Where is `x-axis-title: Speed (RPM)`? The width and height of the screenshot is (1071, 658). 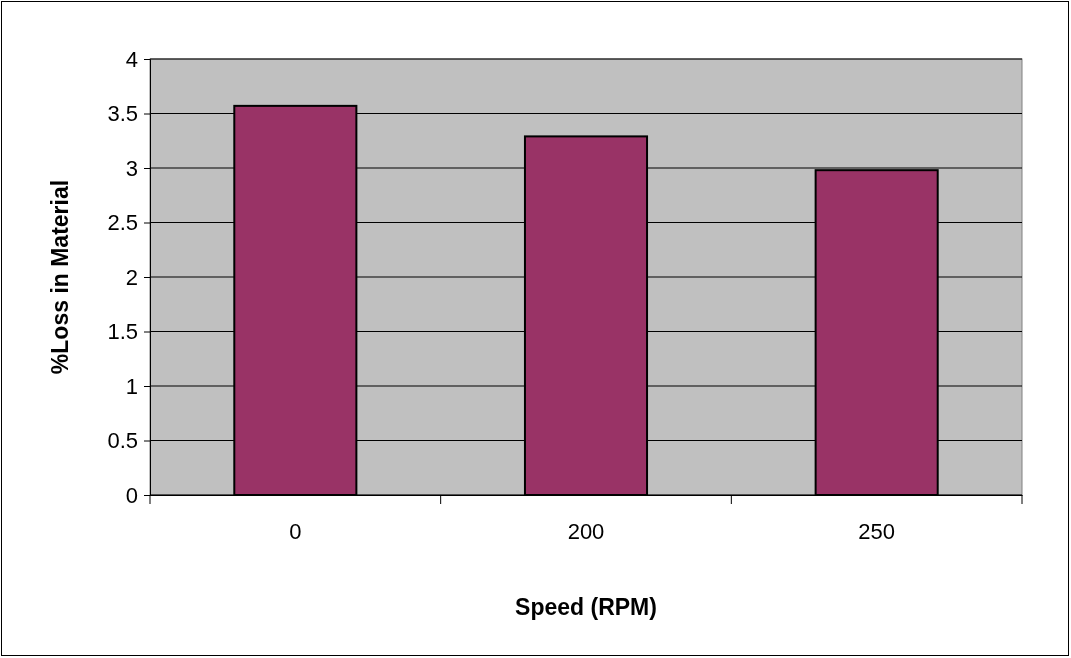 x-axis-title: Speed (RPM) is located at coordinates (586, 607).